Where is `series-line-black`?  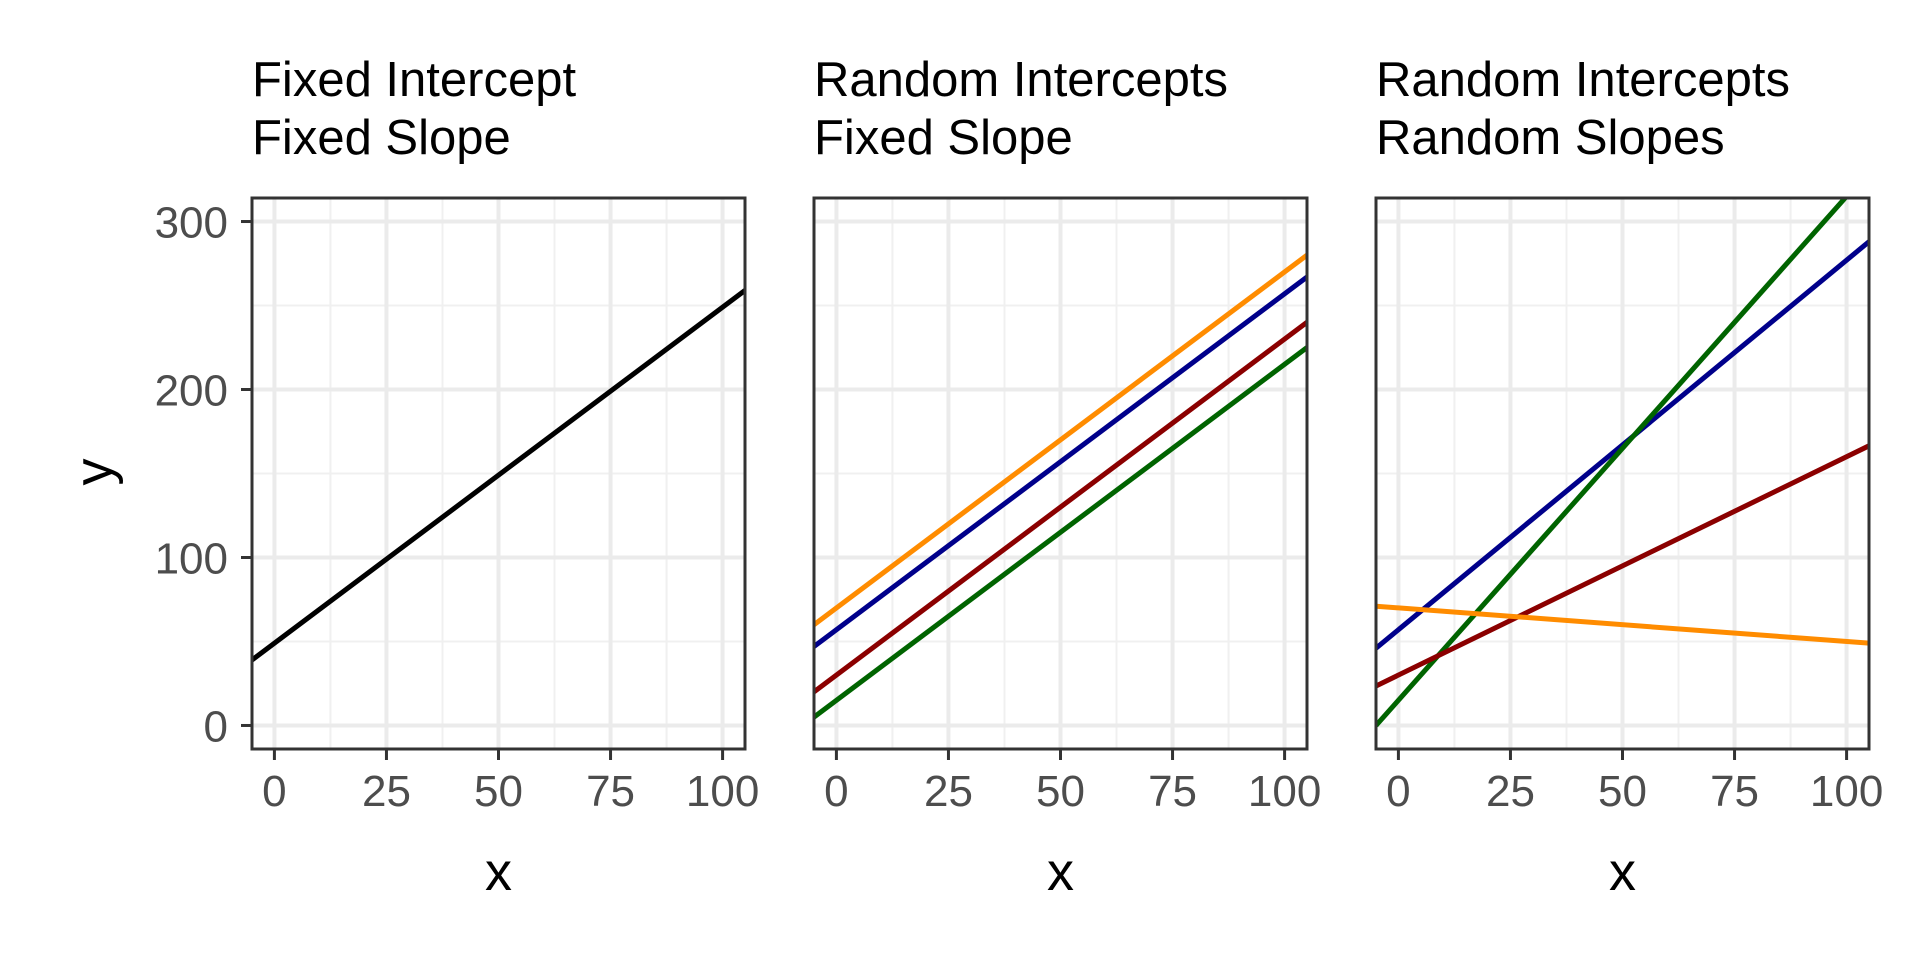
series-line-black is located at coordinates (498, 475).